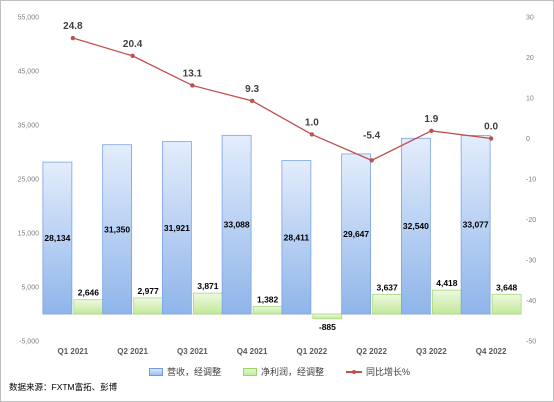  I want to click on legend-item-yoy-growth: 同比增长%, so click(378, 371).